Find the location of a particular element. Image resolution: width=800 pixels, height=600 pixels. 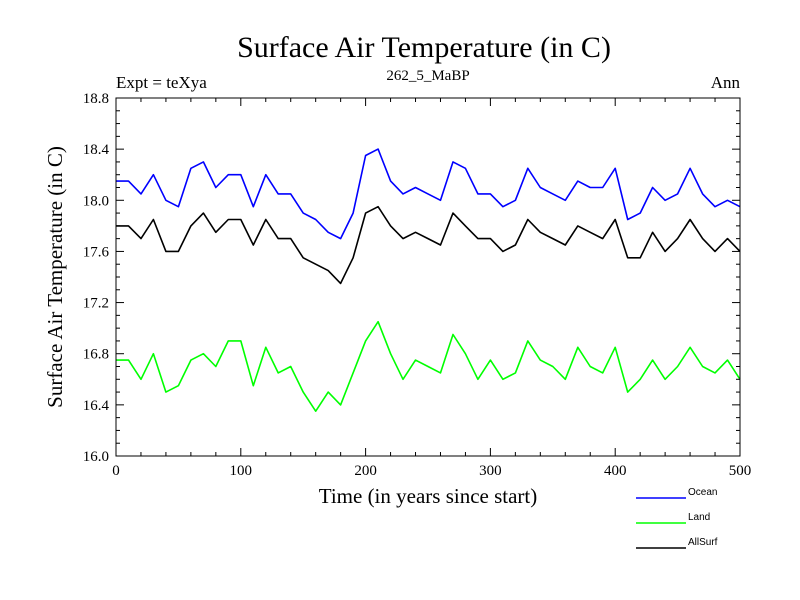

series-line-land is located at coordinates (428, 366).